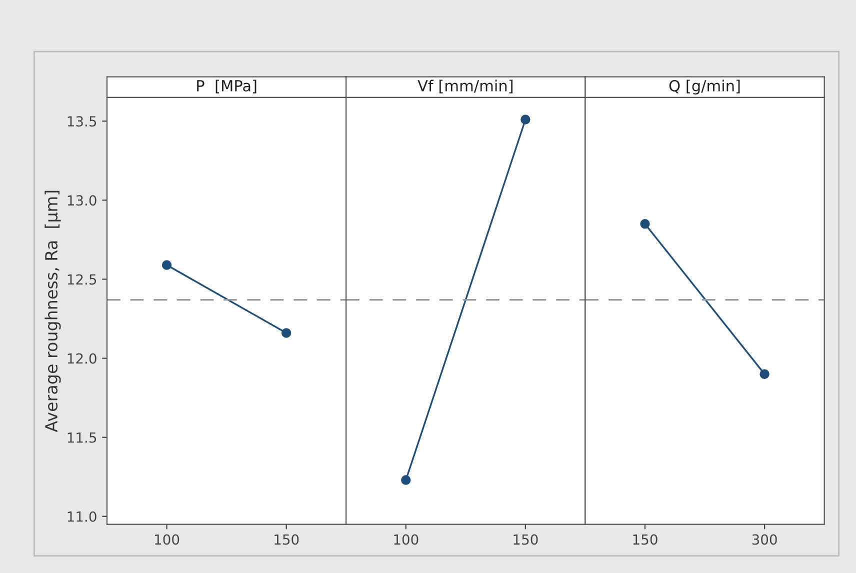 The image size is (856, 573). I want to click on x-tick-label: 300, so click(764, 539).